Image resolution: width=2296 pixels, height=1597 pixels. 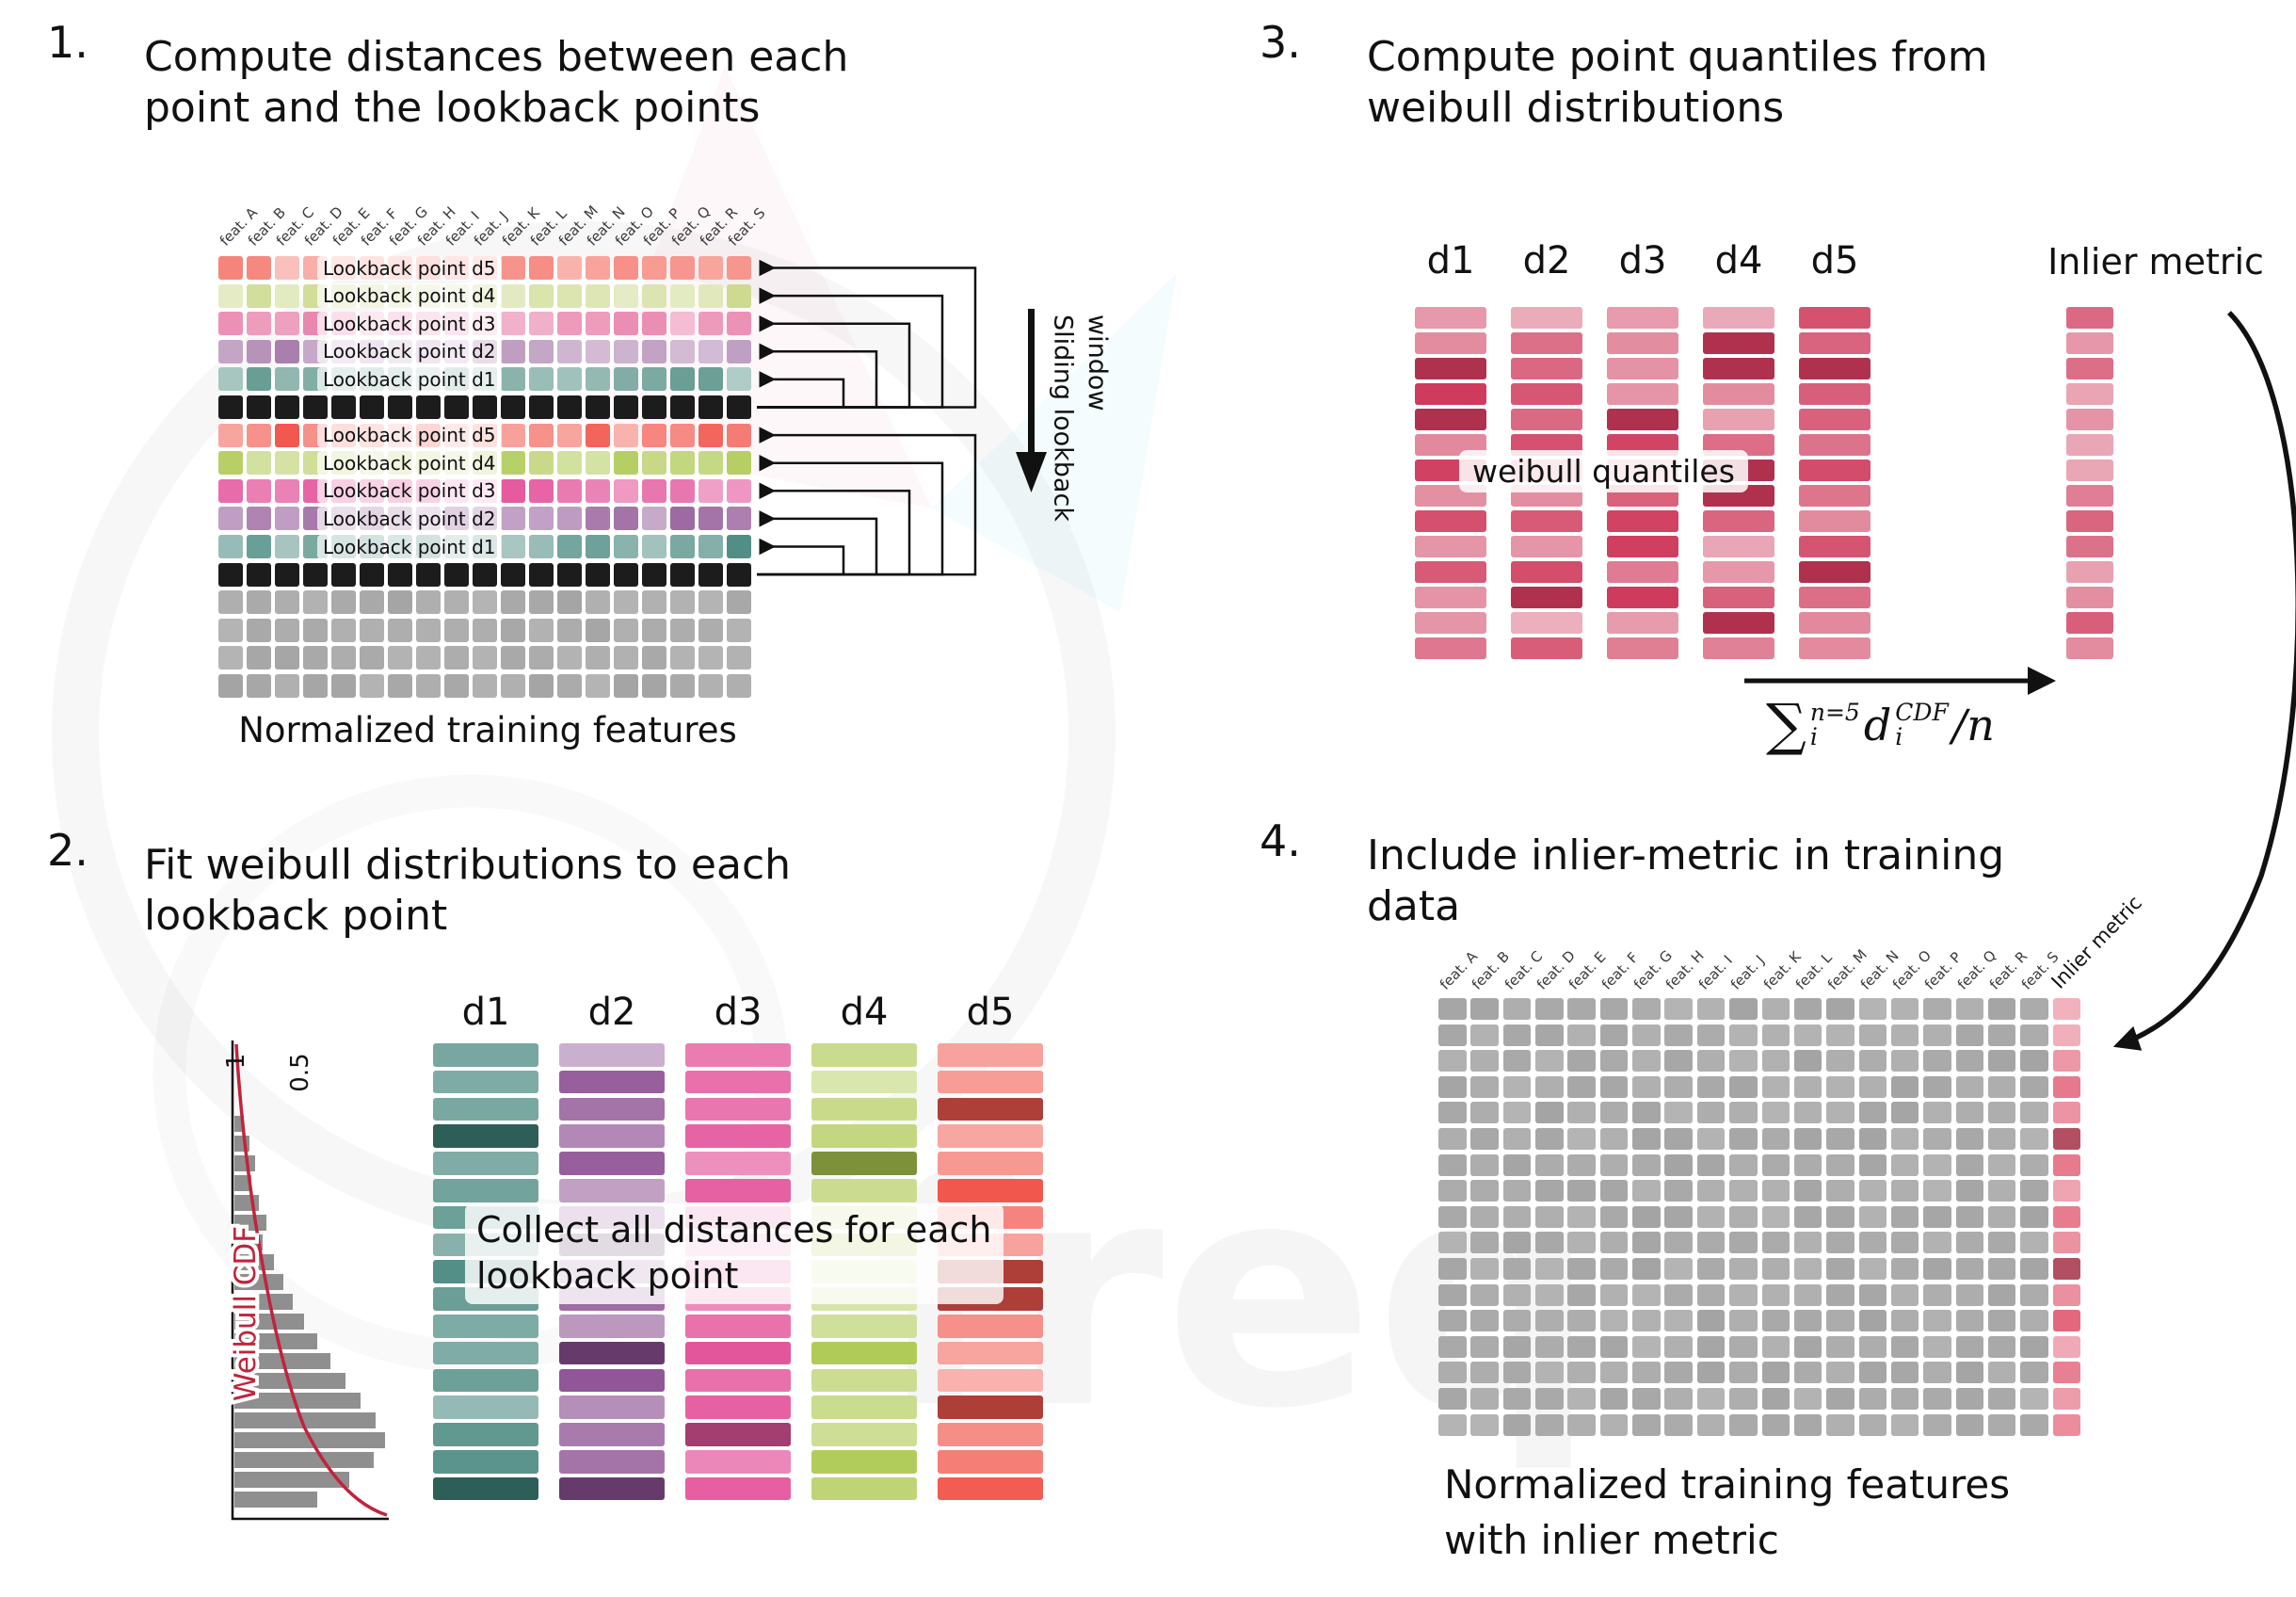 What do you see at coordinates (244, 1163) in the screenshot?
I see `histogram-bar` at bounding box center [244, 1163].